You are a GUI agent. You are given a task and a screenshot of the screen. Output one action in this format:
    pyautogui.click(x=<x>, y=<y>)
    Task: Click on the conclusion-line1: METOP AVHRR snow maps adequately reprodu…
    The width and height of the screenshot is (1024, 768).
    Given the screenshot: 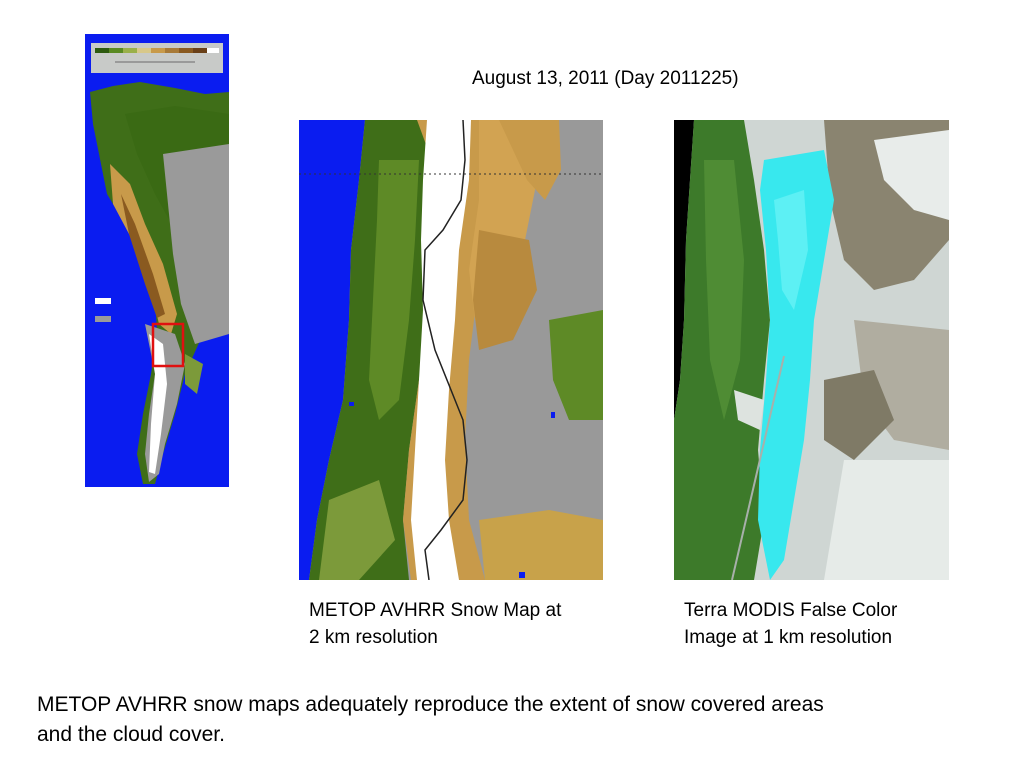 What is the action you would take?
    pyautogui.click(x=430, y=704)
    